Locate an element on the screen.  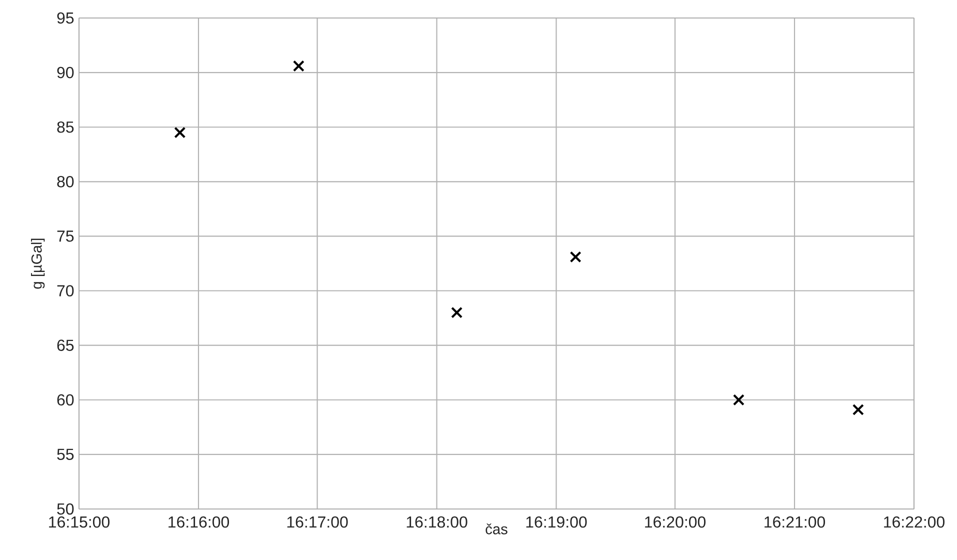
y-tick-label: 95 is located at coordinates (65, 18).